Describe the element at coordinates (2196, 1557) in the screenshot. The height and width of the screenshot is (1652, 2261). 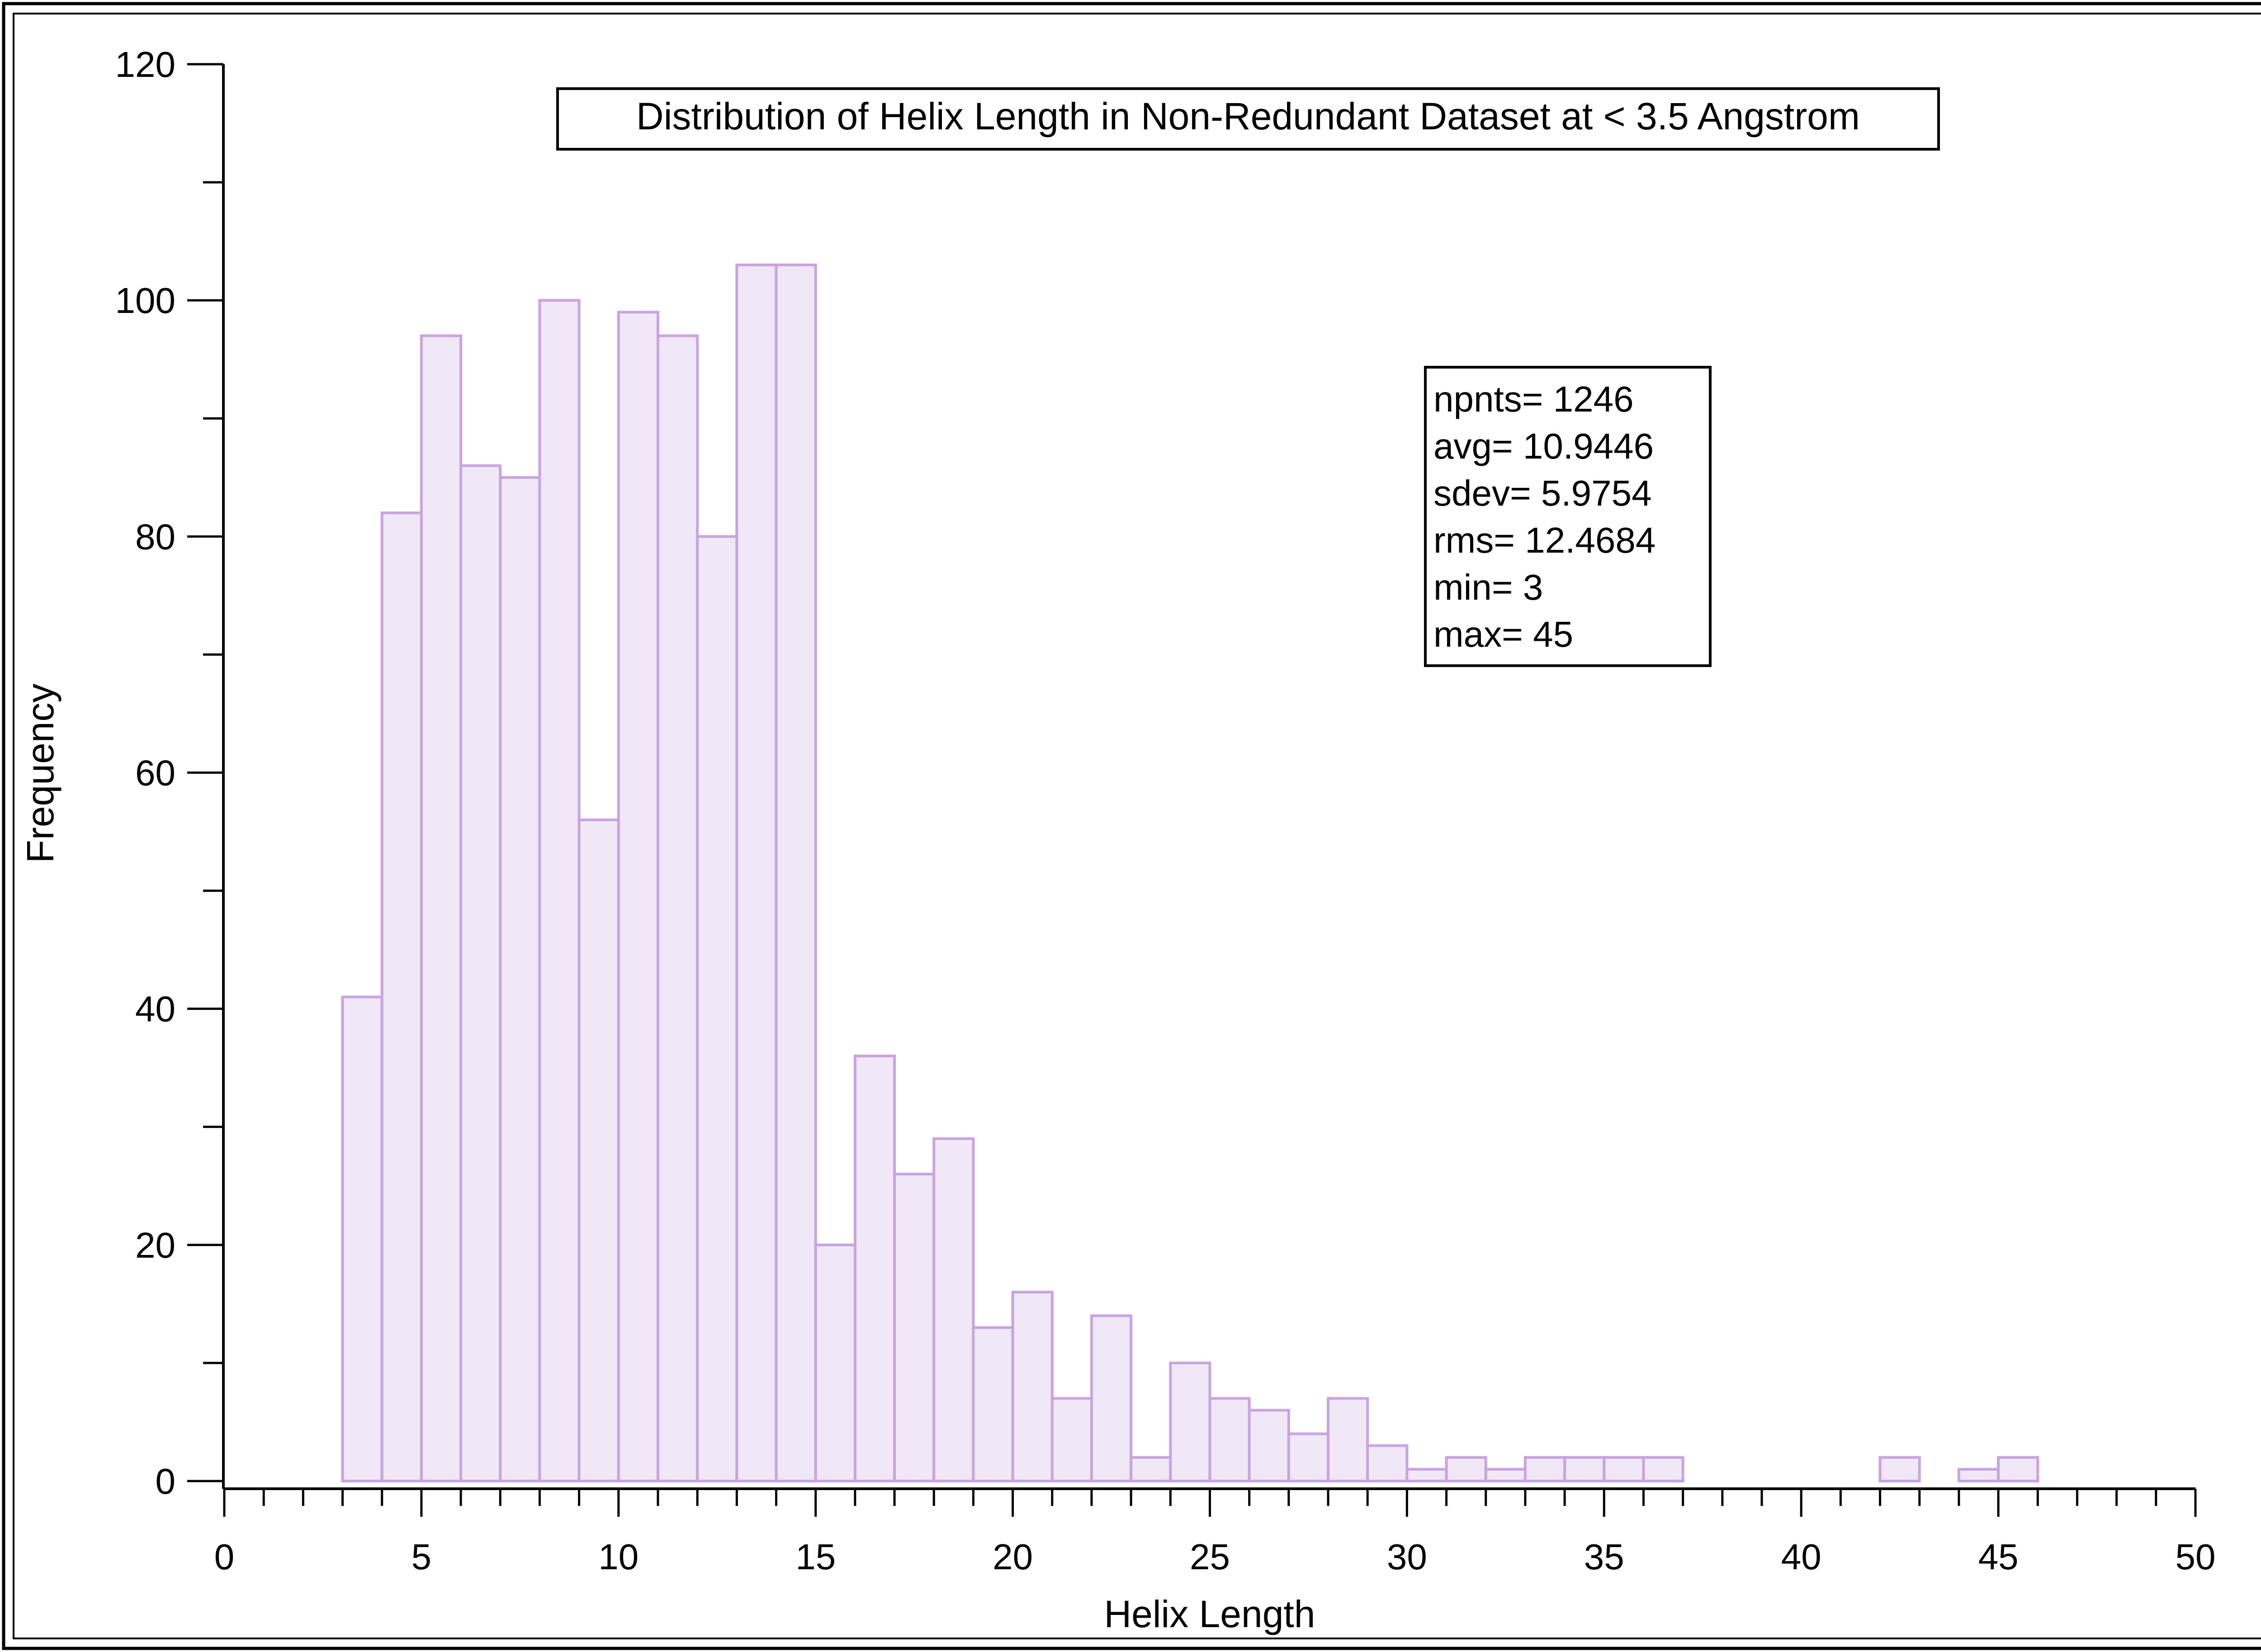
I see `x-tick-label: 50` at that location.